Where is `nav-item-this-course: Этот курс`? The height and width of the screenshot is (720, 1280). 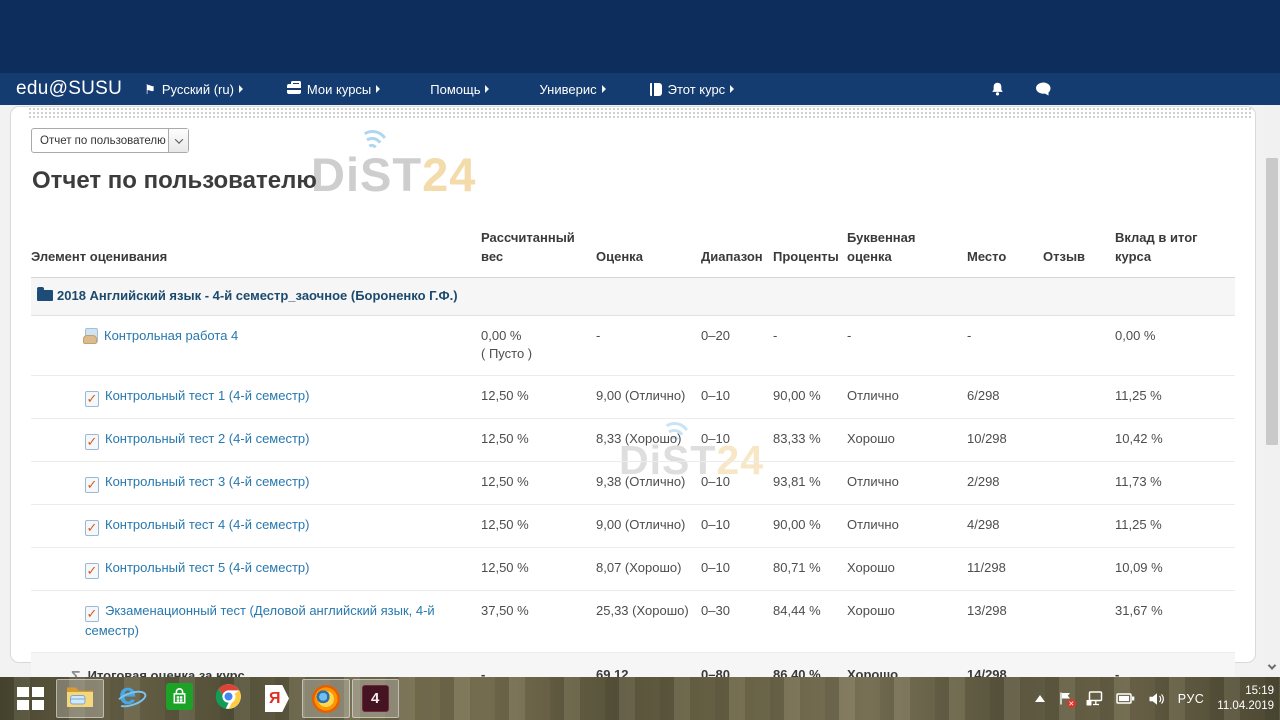 nav-item-this-course: Этот курс is located at coordinates (692, 89).